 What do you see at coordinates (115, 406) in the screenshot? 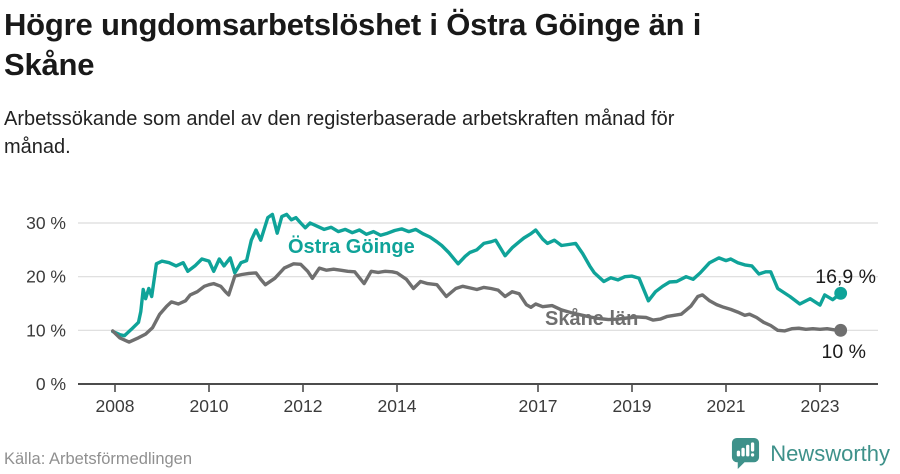
I see `x-tick-label-2008: 2008` at bounding box center [115, 406].